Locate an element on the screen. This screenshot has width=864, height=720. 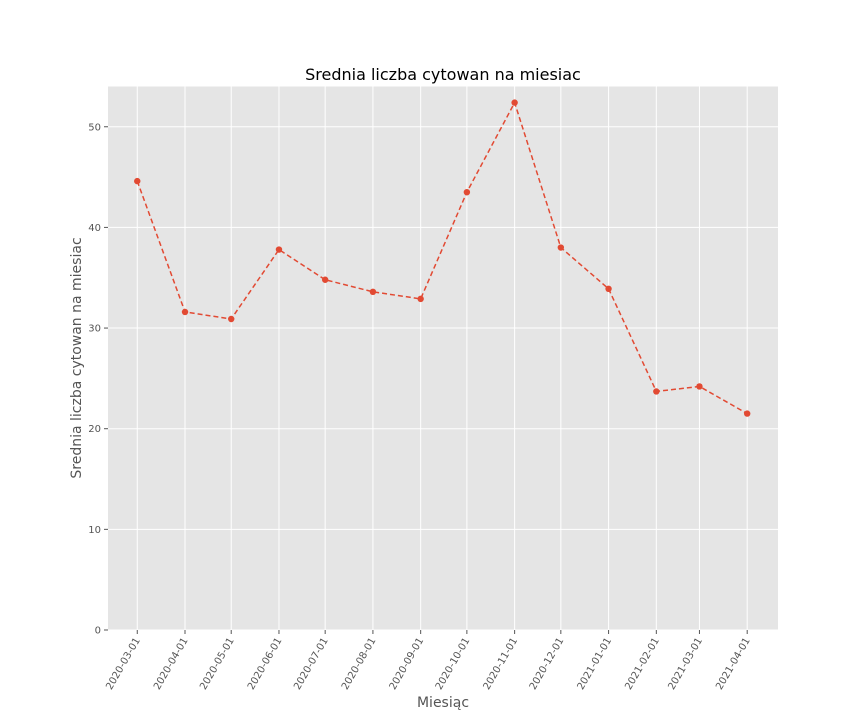
x-tick-label-3: 2020-06-01 is located at coordinates (265, 664).